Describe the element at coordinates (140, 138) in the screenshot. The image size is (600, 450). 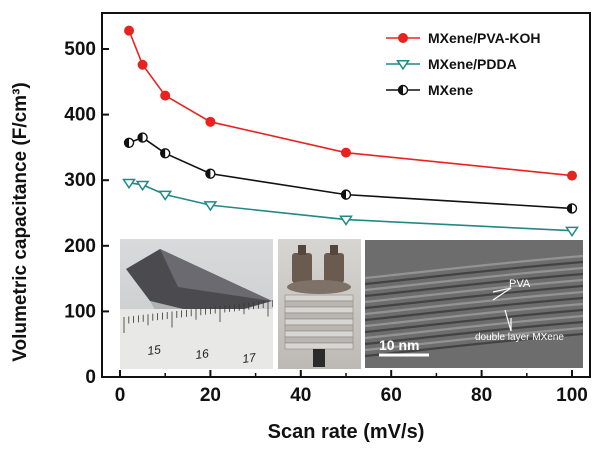
I see `point-mxene-5-half` at that location.